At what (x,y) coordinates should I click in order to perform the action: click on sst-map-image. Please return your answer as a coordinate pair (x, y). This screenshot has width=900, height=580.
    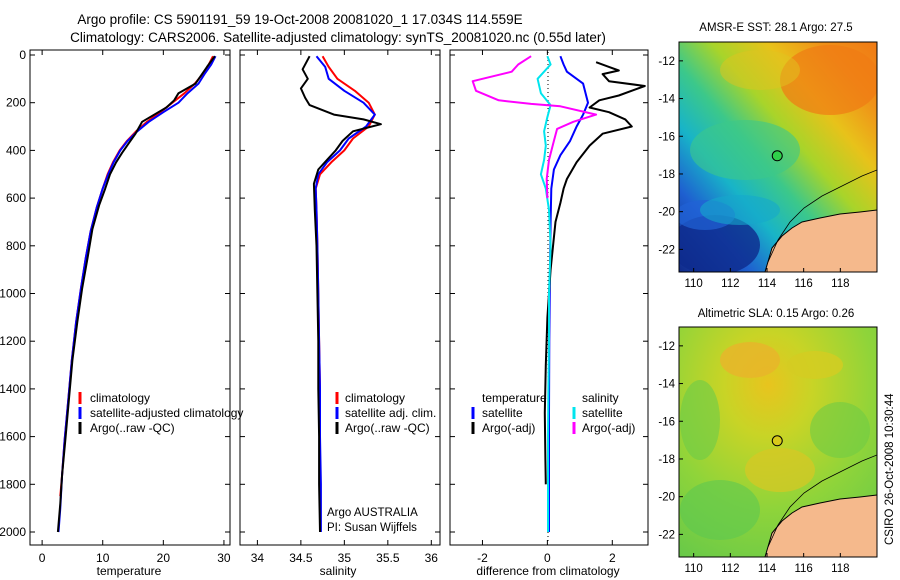
    Looking at the image, I should click on (778, 157).